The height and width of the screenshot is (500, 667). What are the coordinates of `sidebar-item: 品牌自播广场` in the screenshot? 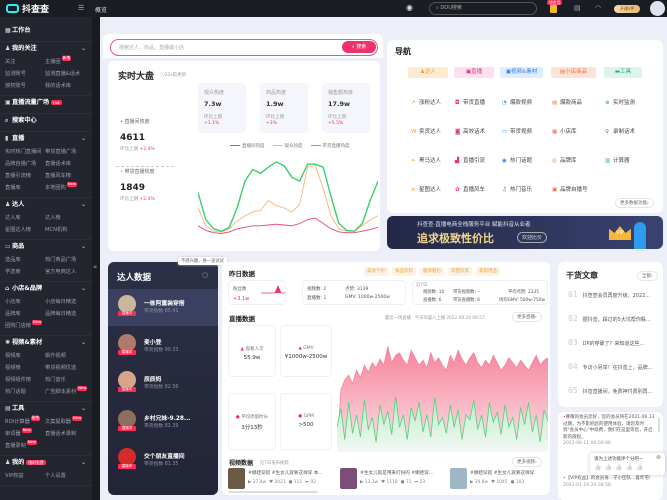 It's located at (21, 164).